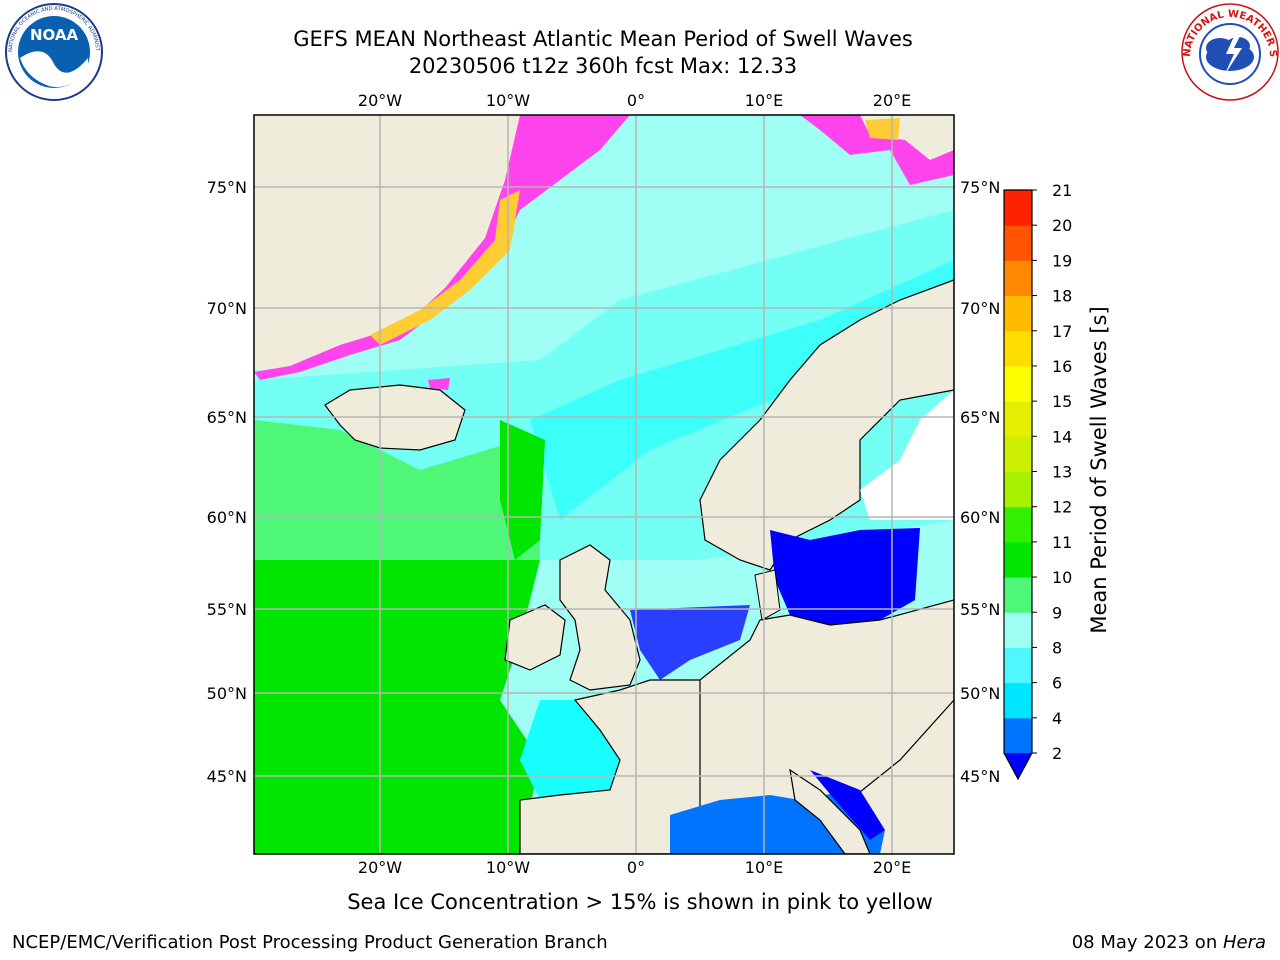 The width and height of the screenshot is (1280, 960). What do you see at coordinates (227, 417) in the screenshot?
I see `lat-label-left-3: 65°N` at bounding box center [227, 417].